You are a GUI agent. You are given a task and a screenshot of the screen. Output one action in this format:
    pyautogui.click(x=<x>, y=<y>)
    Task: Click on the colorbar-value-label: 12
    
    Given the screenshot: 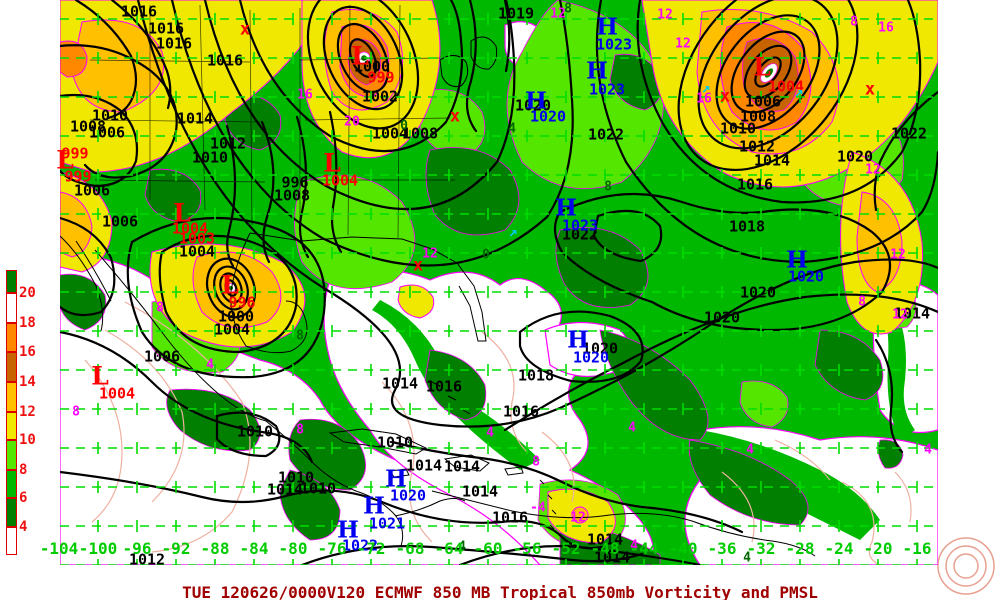 What is the action you would take?
    pyautogui.click(x=27, y=412)
    